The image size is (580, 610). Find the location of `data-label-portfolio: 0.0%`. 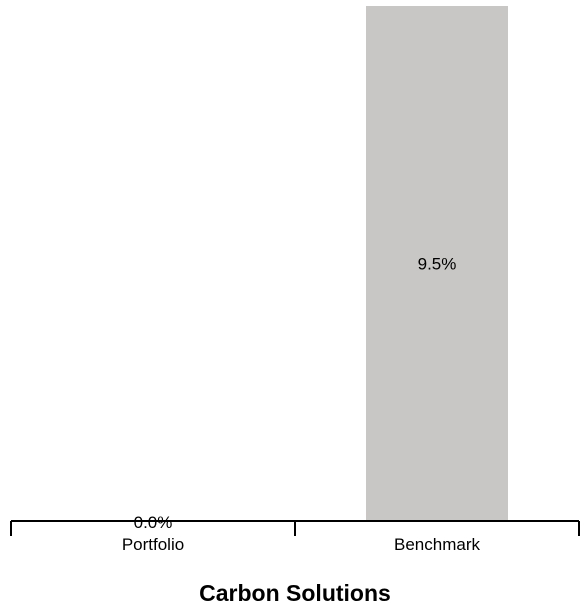

data-label-portfolio: 0.0% is located at coordinates (153, 522).